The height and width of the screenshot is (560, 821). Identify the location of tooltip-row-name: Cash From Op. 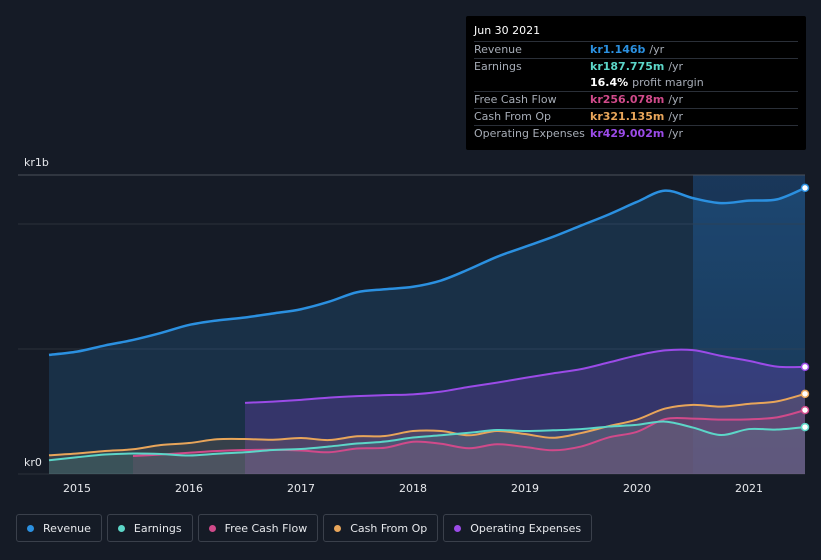
(513, 116).